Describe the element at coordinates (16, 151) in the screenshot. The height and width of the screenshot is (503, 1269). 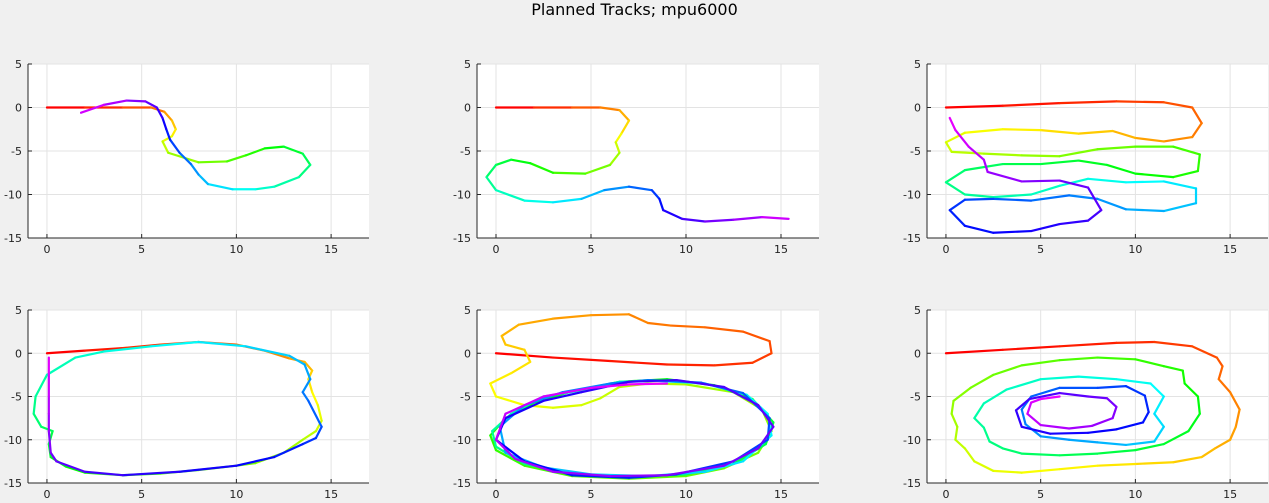
I see `y-tick-label: -5` at that location.